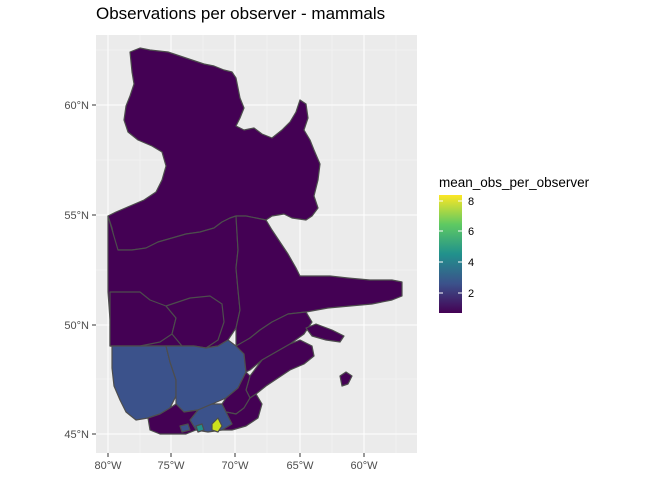 The height and width of the screenshot is (480, 672). Describe the element at coordinates (76, 326) in the screenshot. I see `y-tick-label-50n: 50°N` at that location.